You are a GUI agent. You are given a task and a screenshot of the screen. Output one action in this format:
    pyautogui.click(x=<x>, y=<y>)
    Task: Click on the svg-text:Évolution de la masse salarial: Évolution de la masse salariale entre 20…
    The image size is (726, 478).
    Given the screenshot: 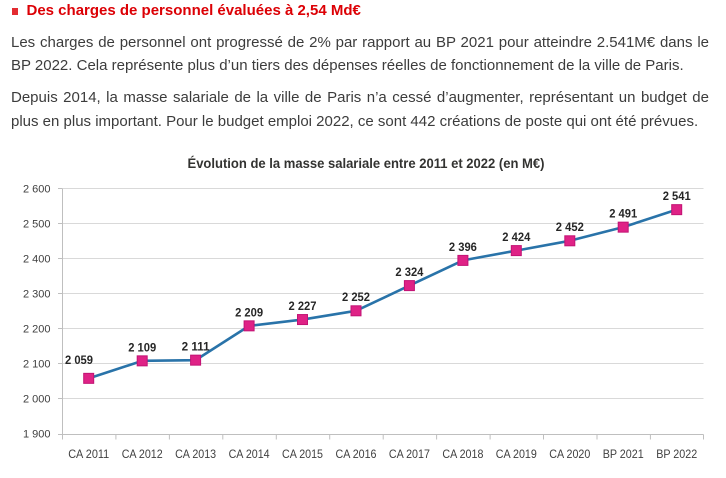 What is the action you would take?
    pyautogui.click(x=366, y=163)
    